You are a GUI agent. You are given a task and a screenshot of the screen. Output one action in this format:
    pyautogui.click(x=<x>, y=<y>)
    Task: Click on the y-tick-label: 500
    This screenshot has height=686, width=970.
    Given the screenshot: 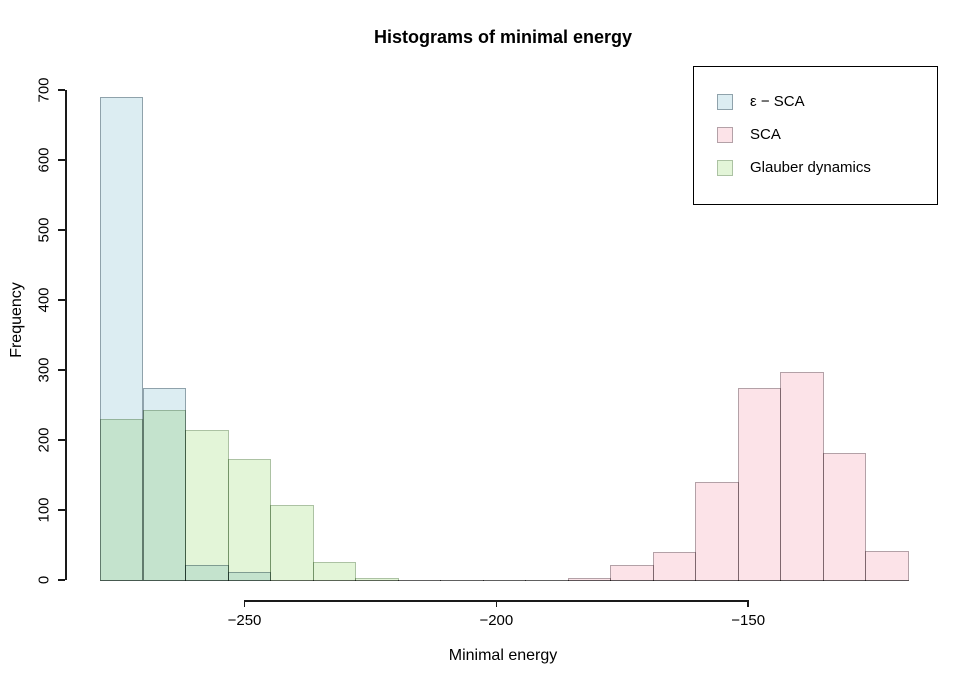 What is the action you would take?
    pyautogui.click(x=44, y=230)
    